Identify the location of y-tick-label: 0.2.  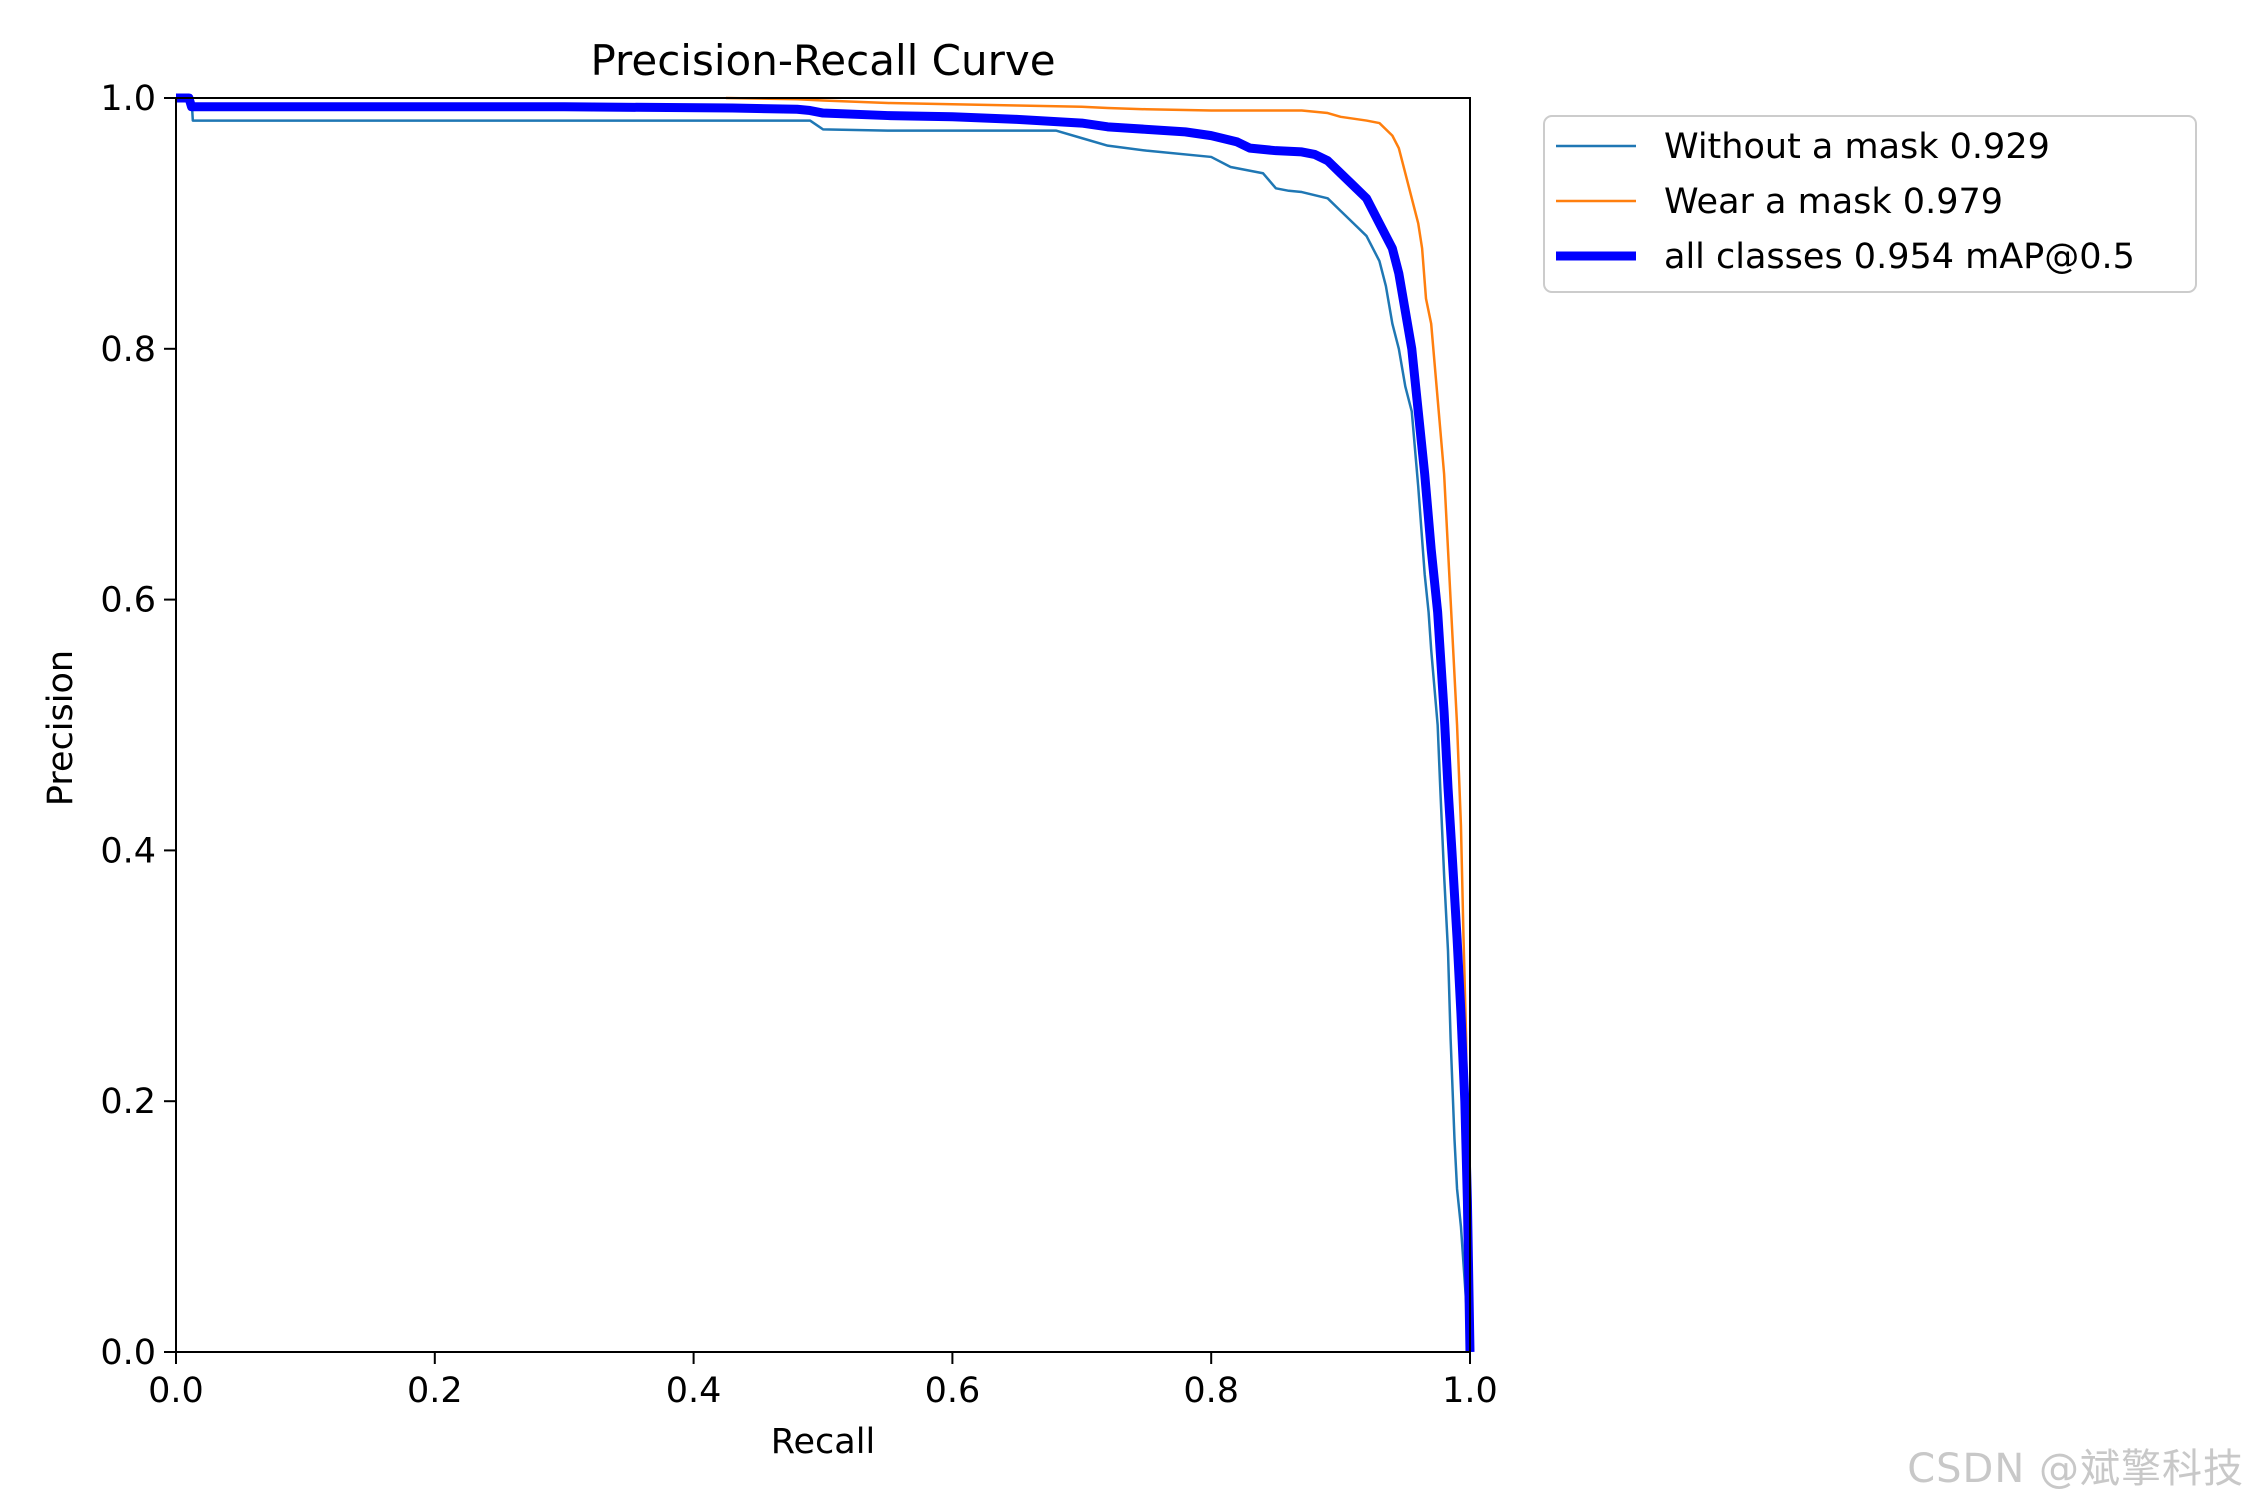
(128, 1102).